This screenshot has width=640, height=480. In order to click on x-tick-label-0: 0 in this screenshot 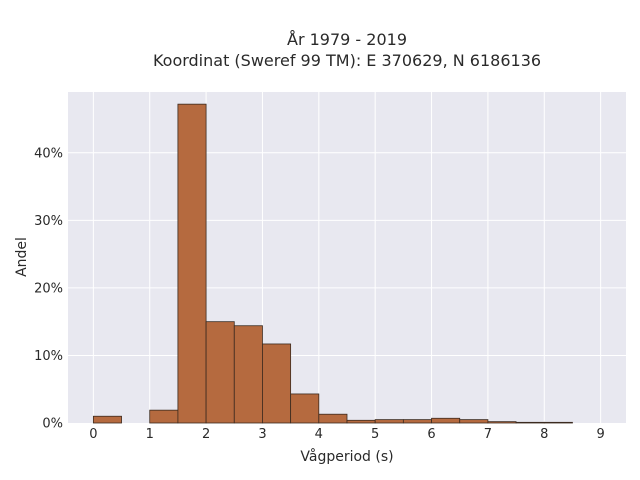, I will do `click(93, 434)`.